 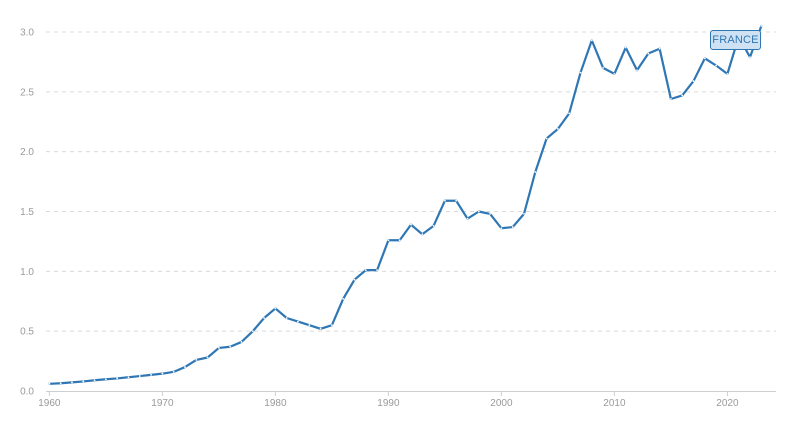 I want to click on y-tick-label: 3.0, so click(x=27, y=33).